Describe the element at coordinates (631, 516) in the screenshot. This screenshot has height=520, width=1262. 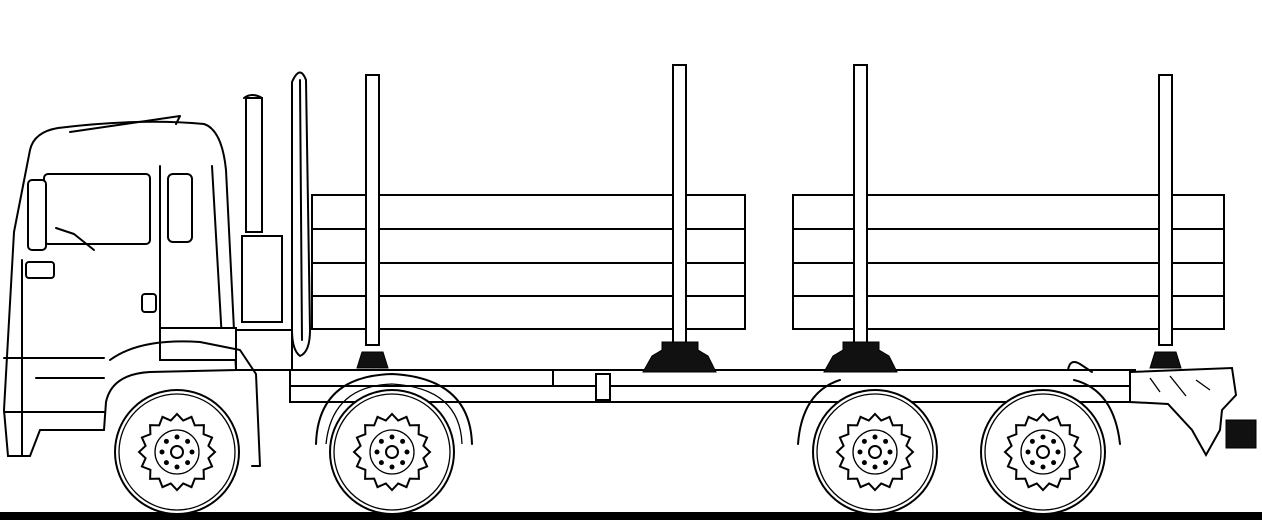
I see `ground-line` at that location.